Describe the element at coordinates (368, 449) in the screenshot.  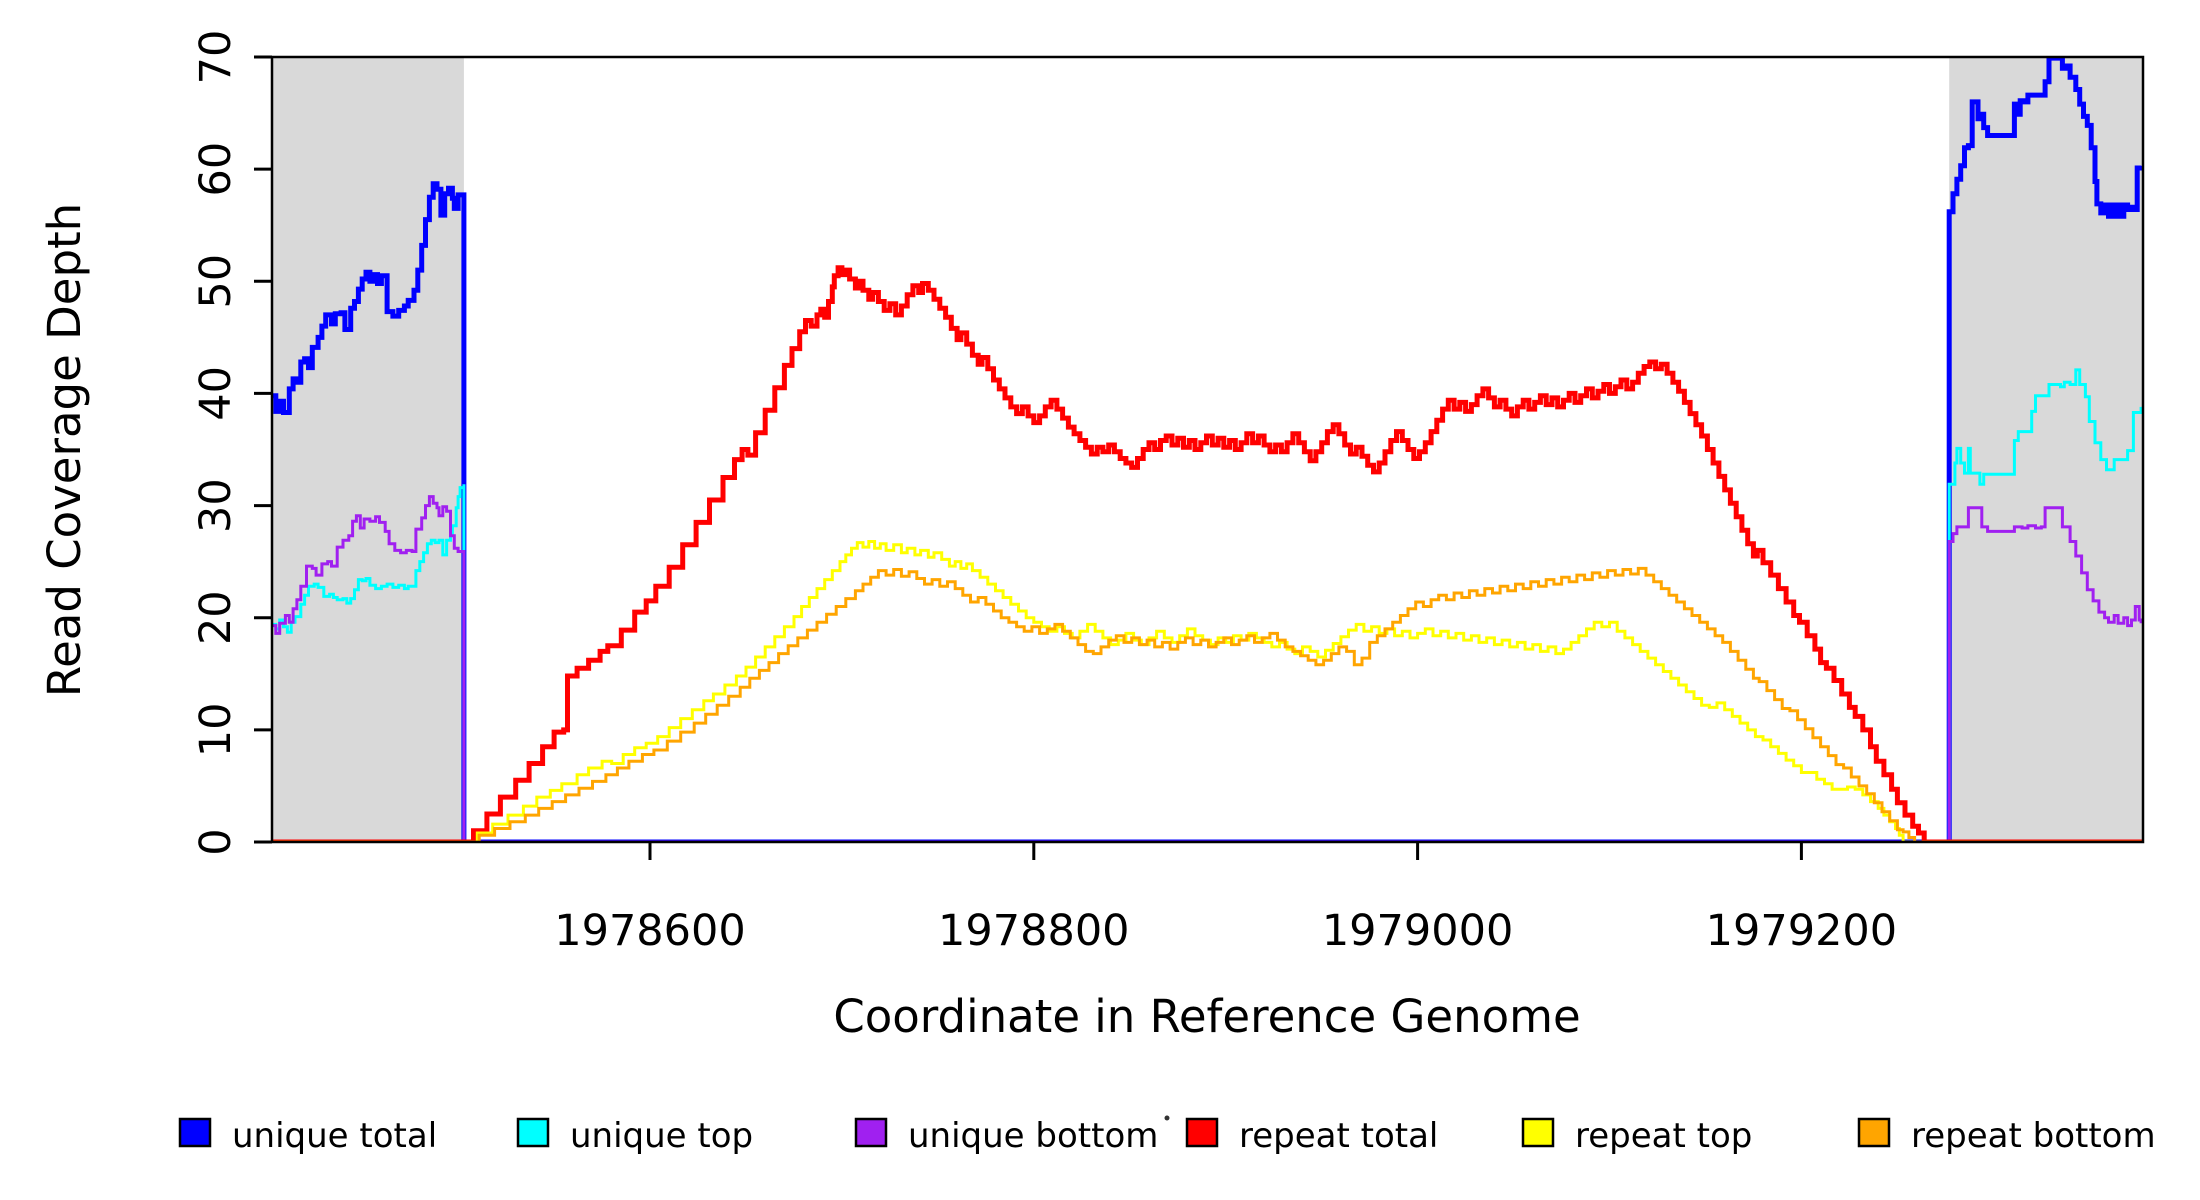
I see `shaded-region-left` at that location.